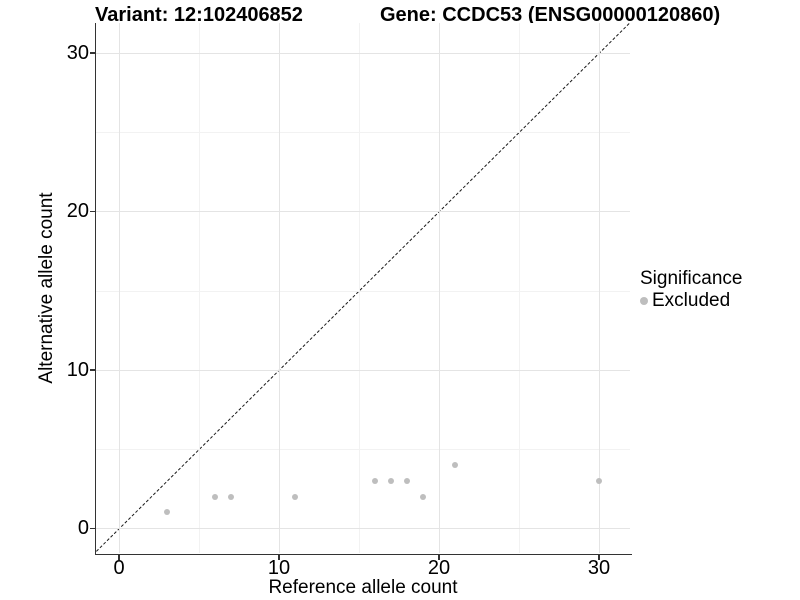  What do you see at coordinates (199, 15) in the screenshot?
I see `plot-title-variant: Variant: 12:102406852` at bounding box center [199, 15].